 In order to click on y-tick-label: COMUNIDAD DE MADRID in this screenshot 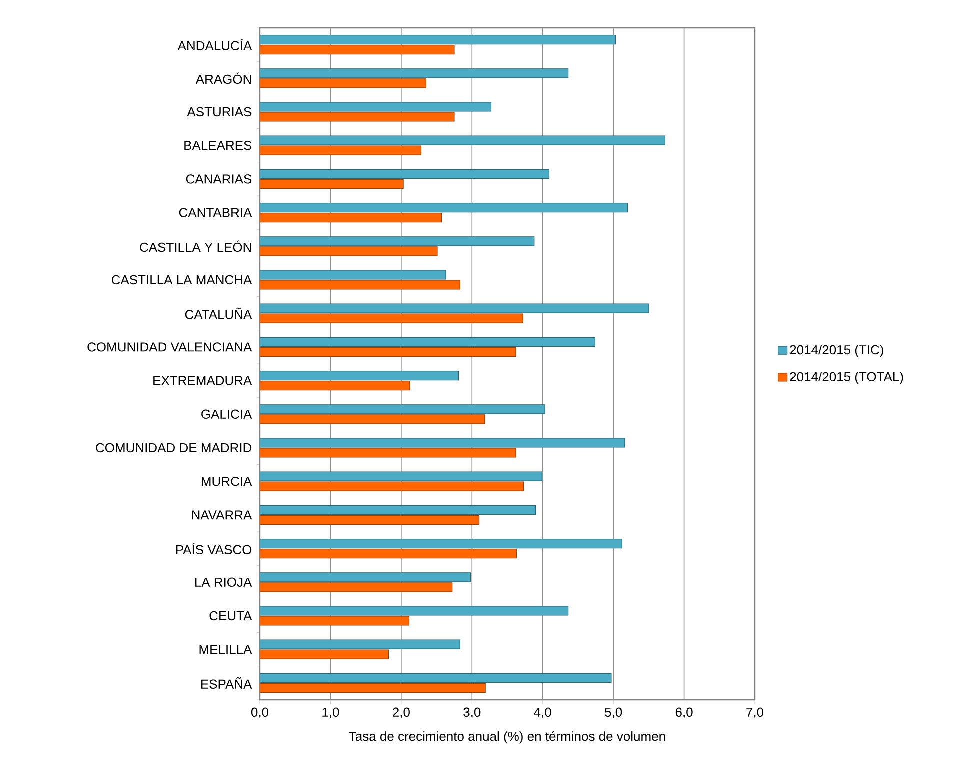, I will do `click(174, 448)`.